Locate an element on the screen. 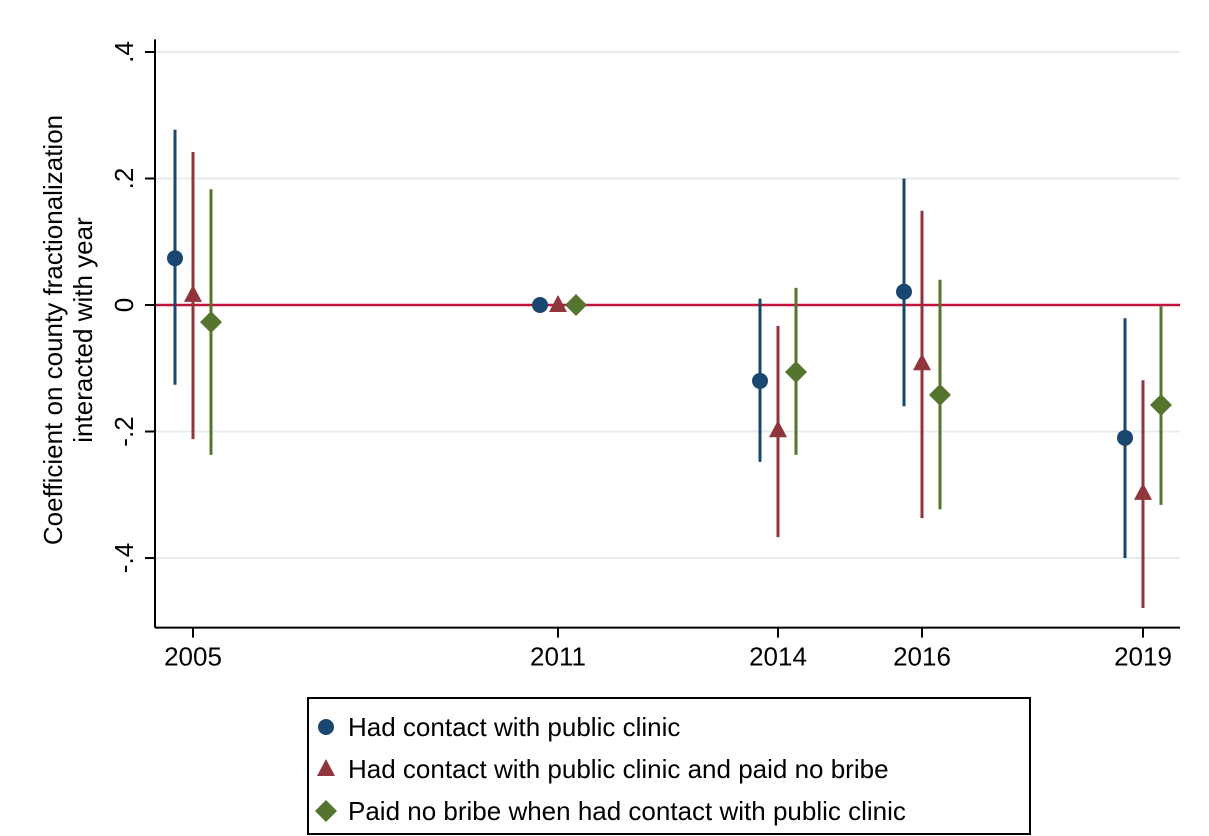  x-tick-label: 2019 is located at coordinates (1143, 657).